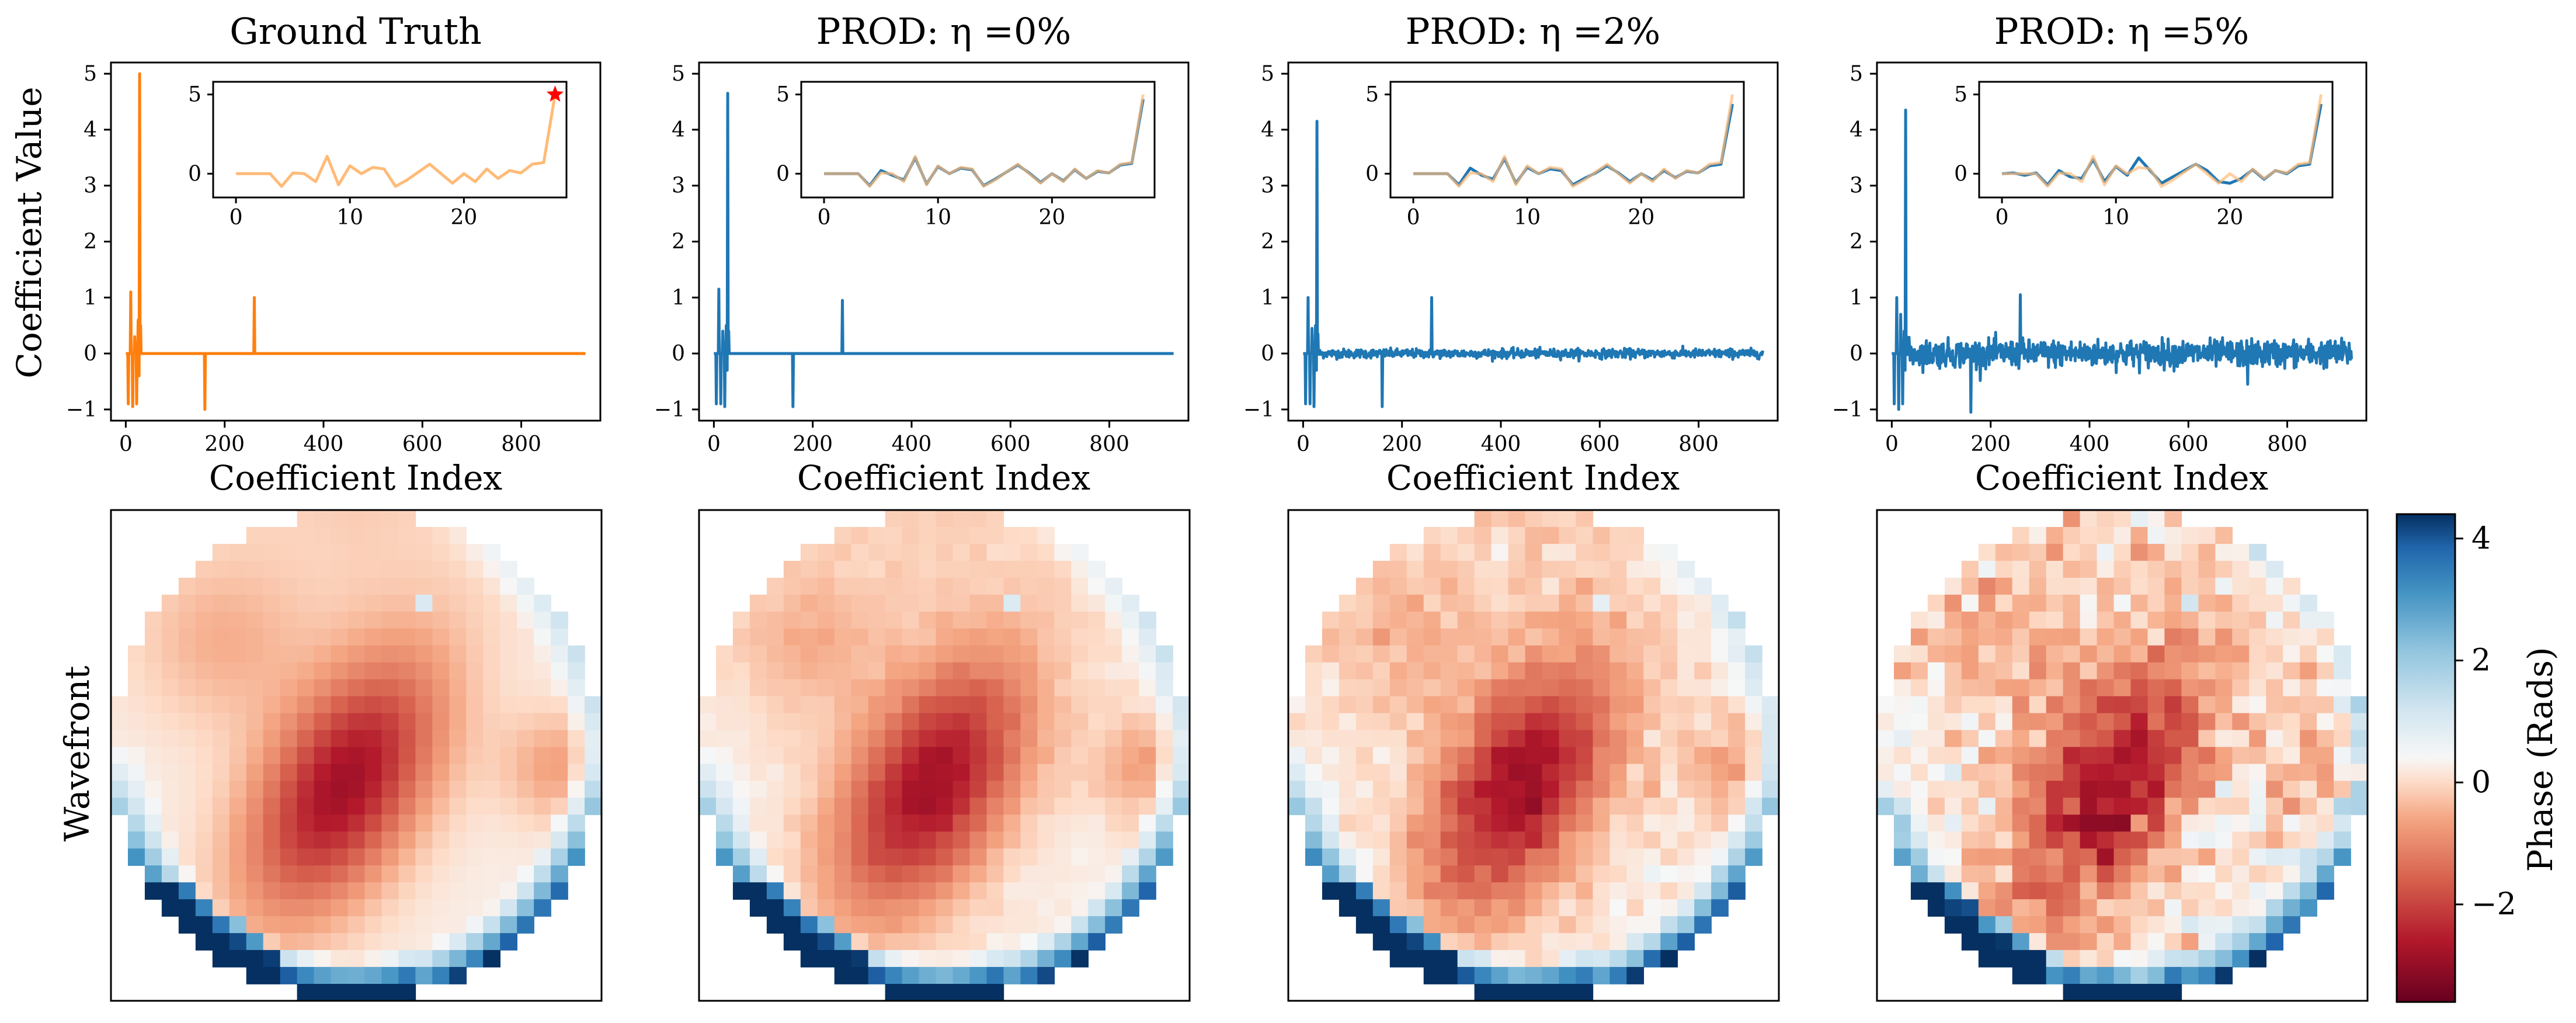 This screenshot has height=1023, width=2576. What do you see at coordinates (1268, 298) in the screenshot?
I see `y-tick-label: 1` at bounding box center [1268, 298].